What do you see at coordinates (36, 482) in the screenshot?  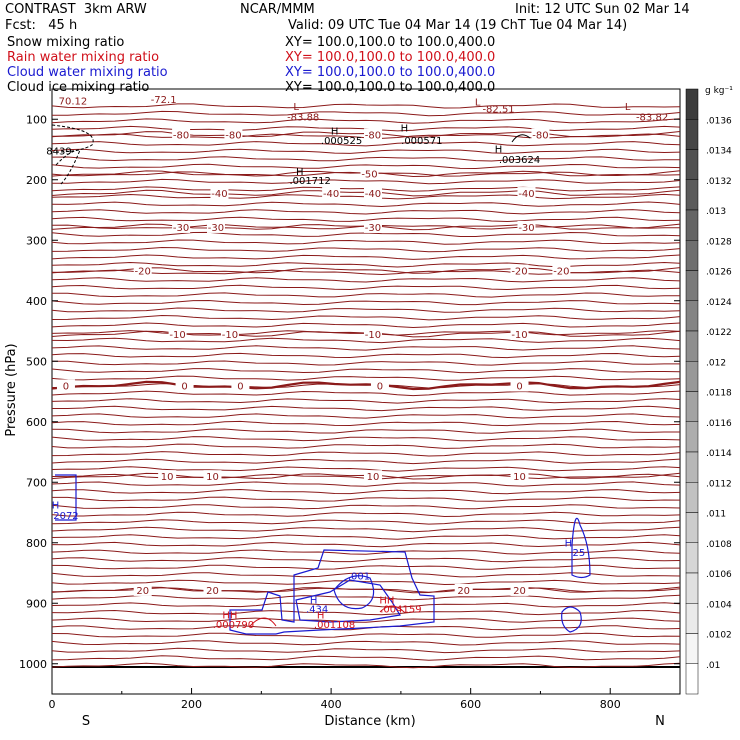 I see `y-tick-label: 700` at bounding box center [36, 482].